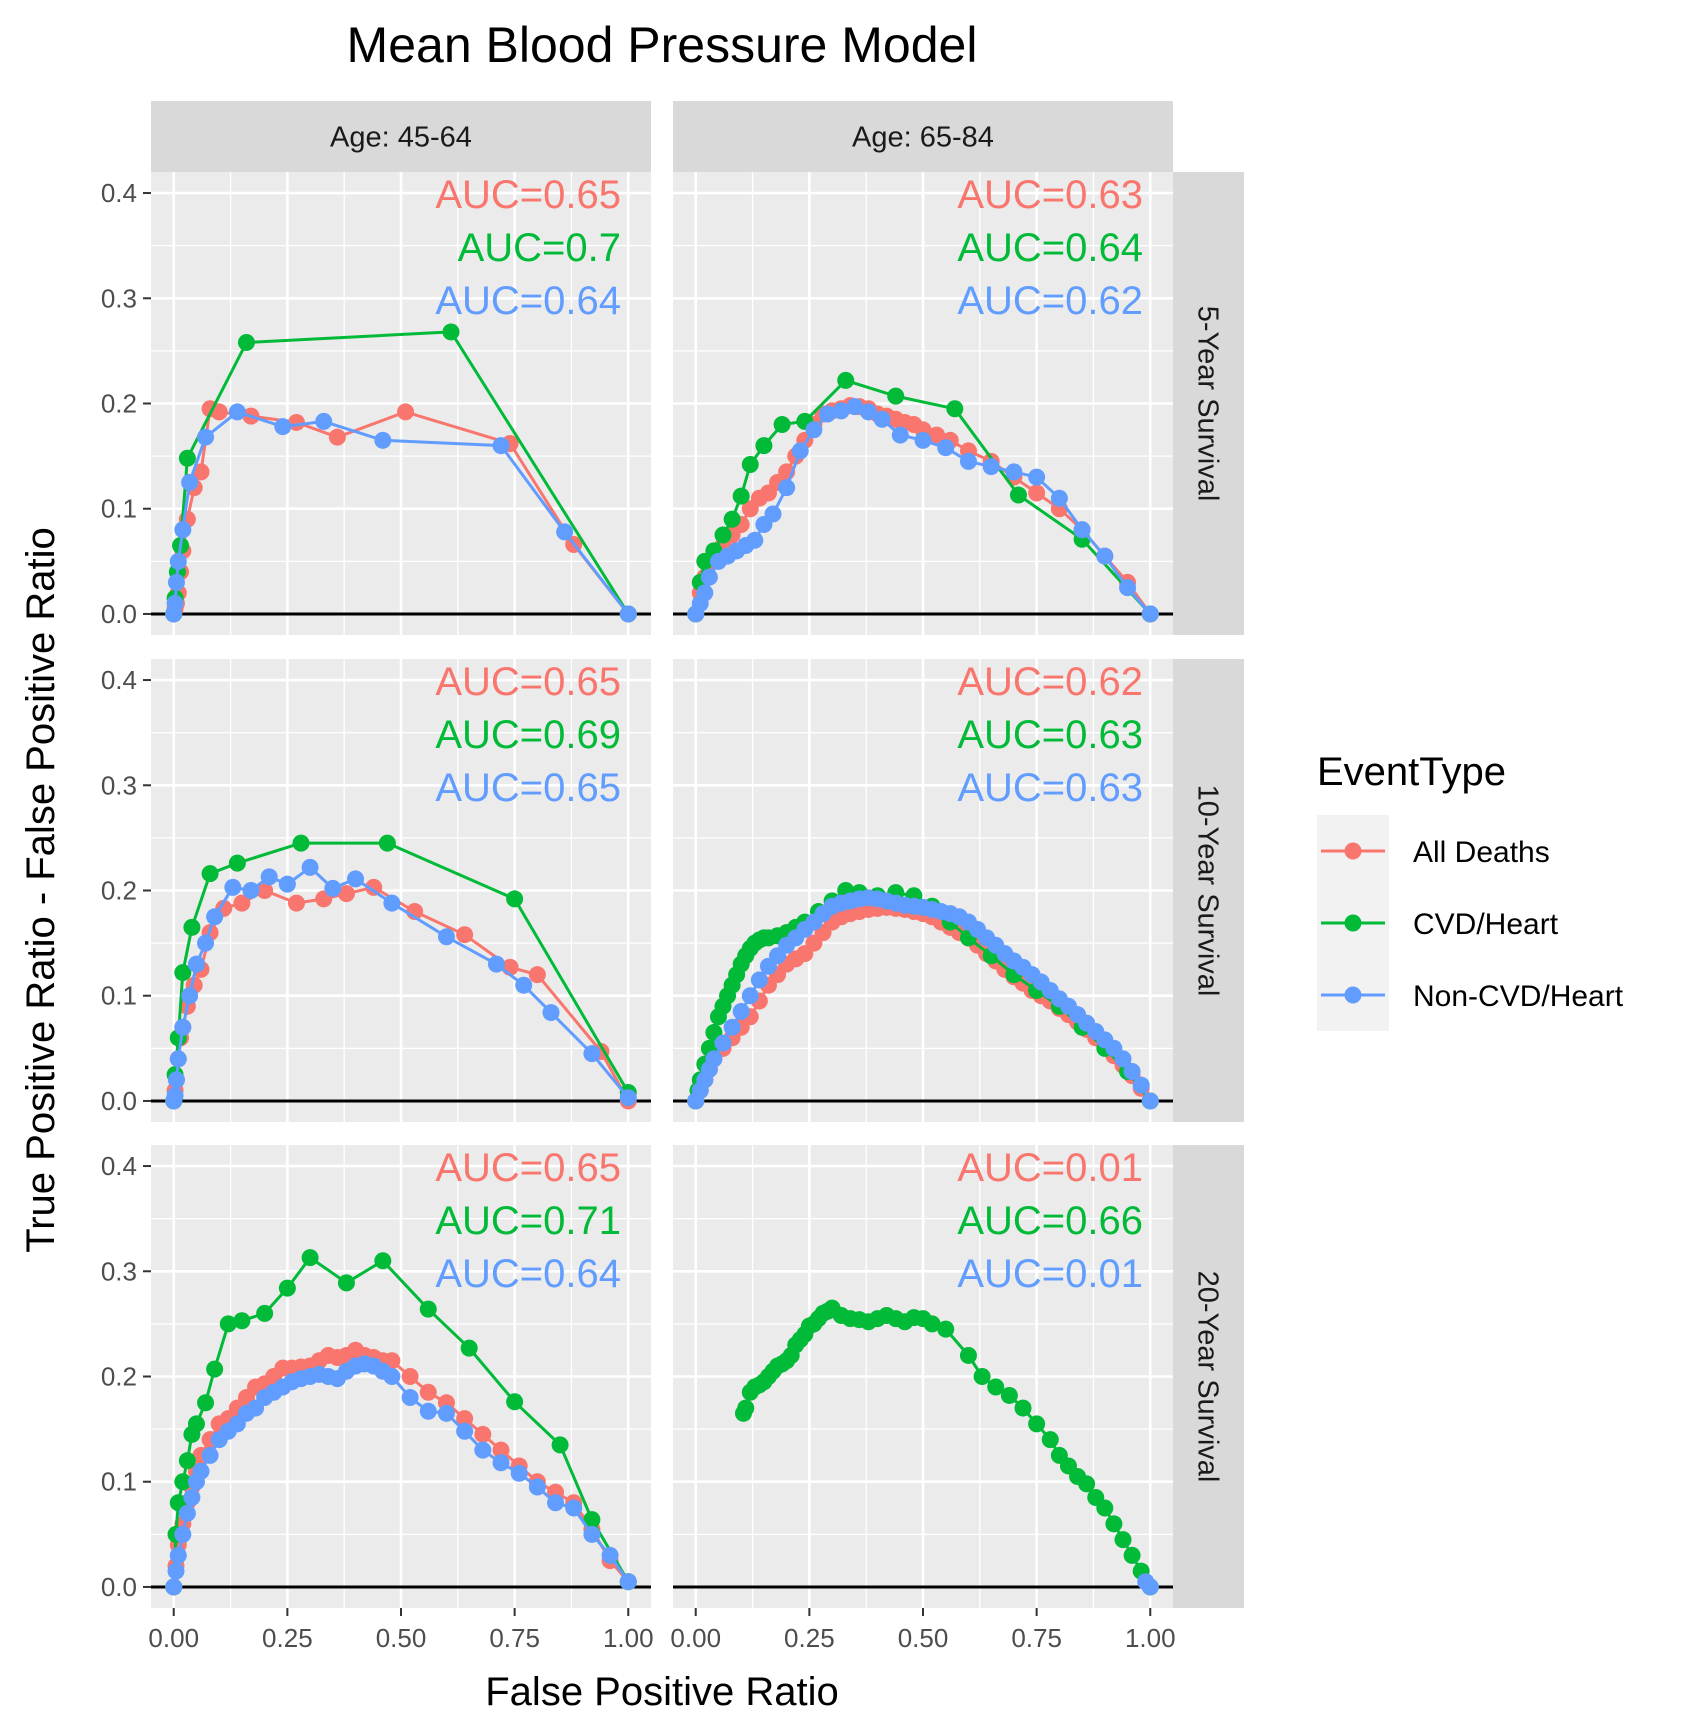 The width and height of the screenshot is (1696, 1728). I want to click on legend-label: Non-CVD/Heart, so click(1518, 996).